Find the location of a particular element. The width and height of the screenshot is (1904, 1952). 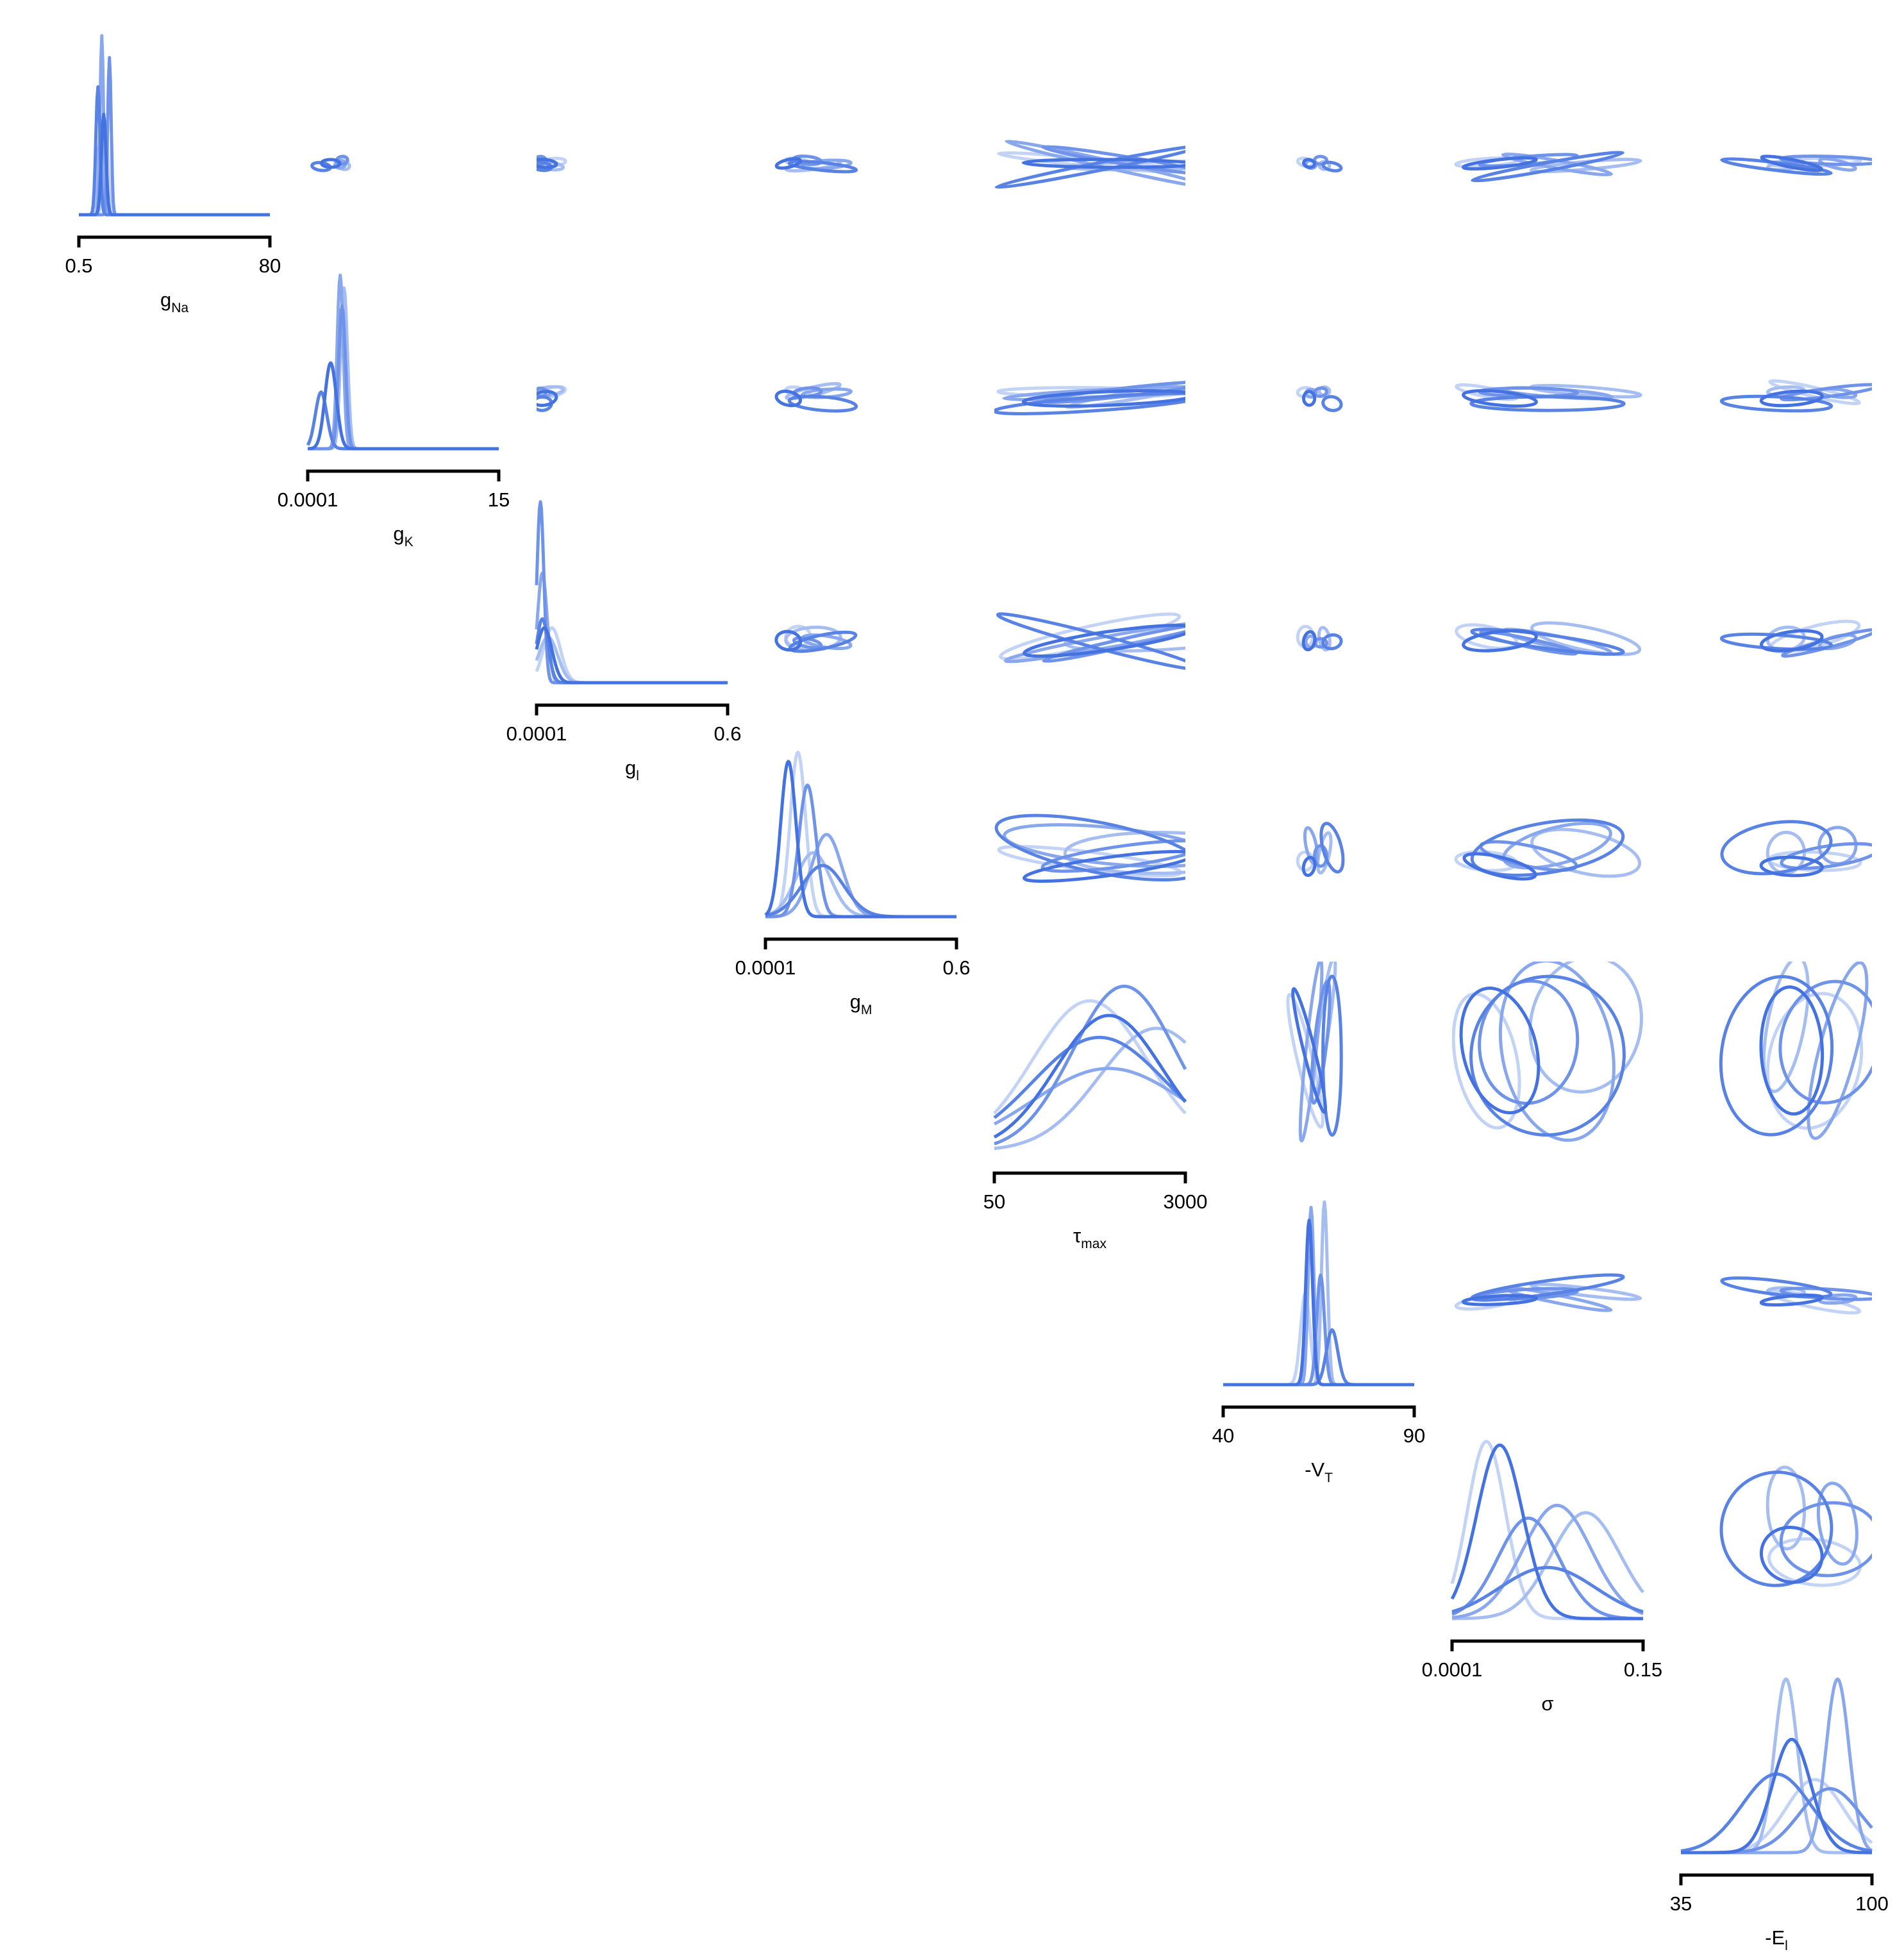

tick-label: 0.5 is located at coordinates (78, 266).